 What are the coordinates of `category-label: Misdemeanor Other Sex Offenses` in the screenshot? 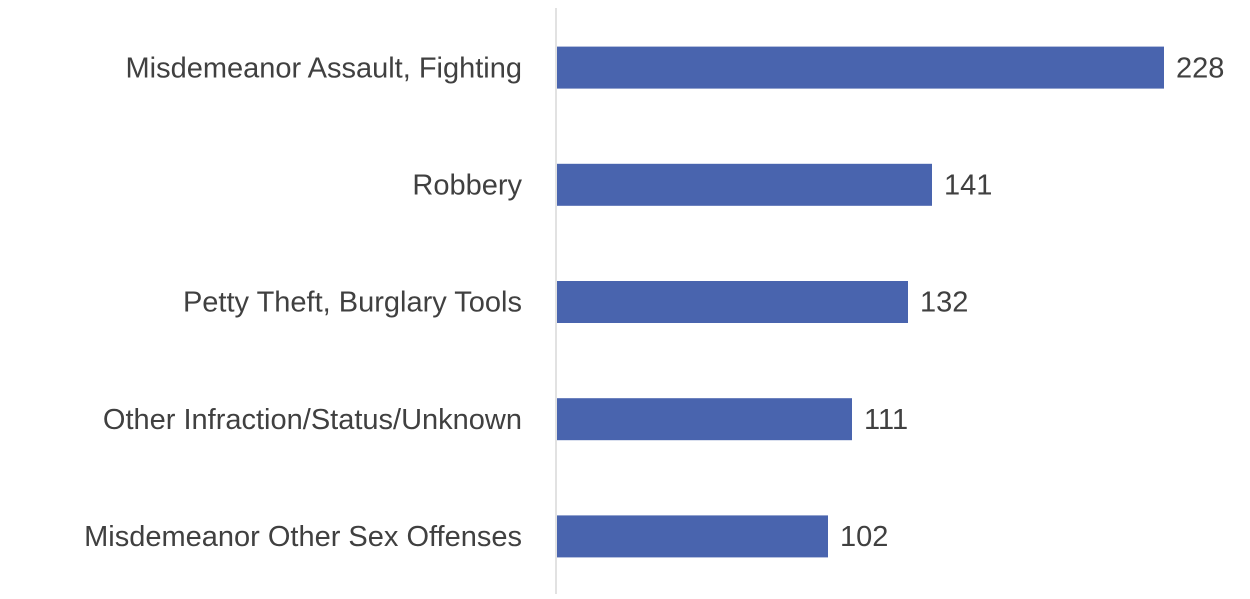 It's located at (303, 537).